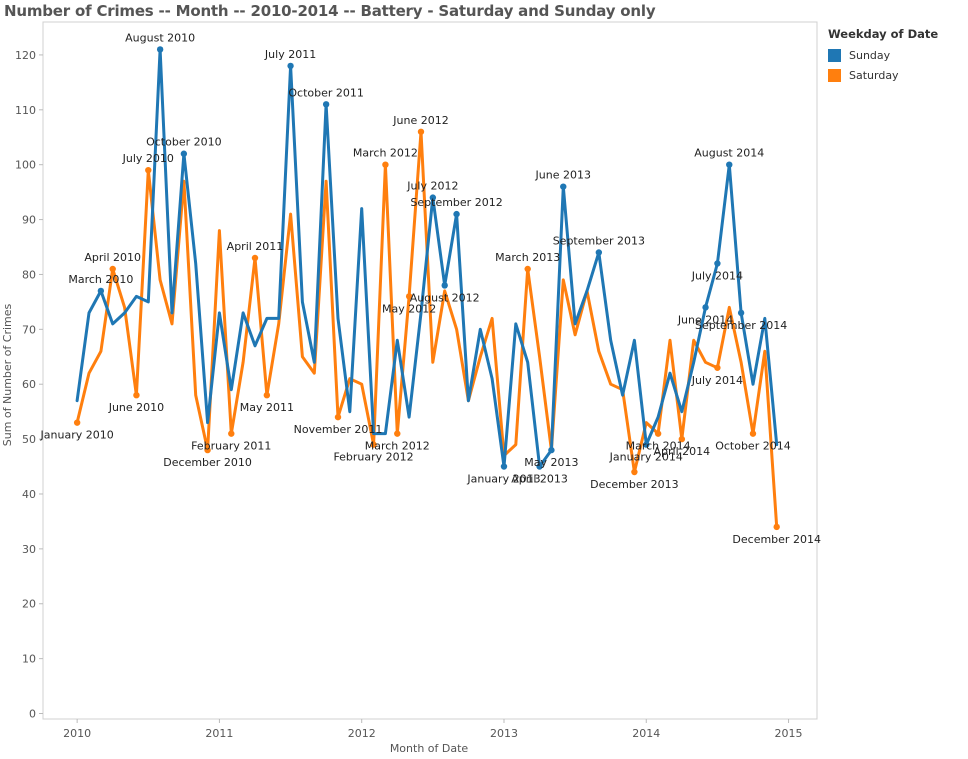 Image resolution: width=968 pixels, height=759 pixels. I want to click on data-label-sunday: January 2013, so click(503, 479).